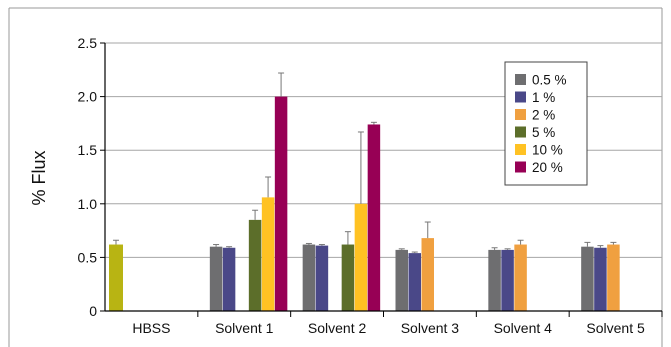 Image resolution: width=671 pixels, height=347 pixels. Describe the element at coordinates (549, 80) in the screenshot. I see `legend-label: 0.5 %` at that location.